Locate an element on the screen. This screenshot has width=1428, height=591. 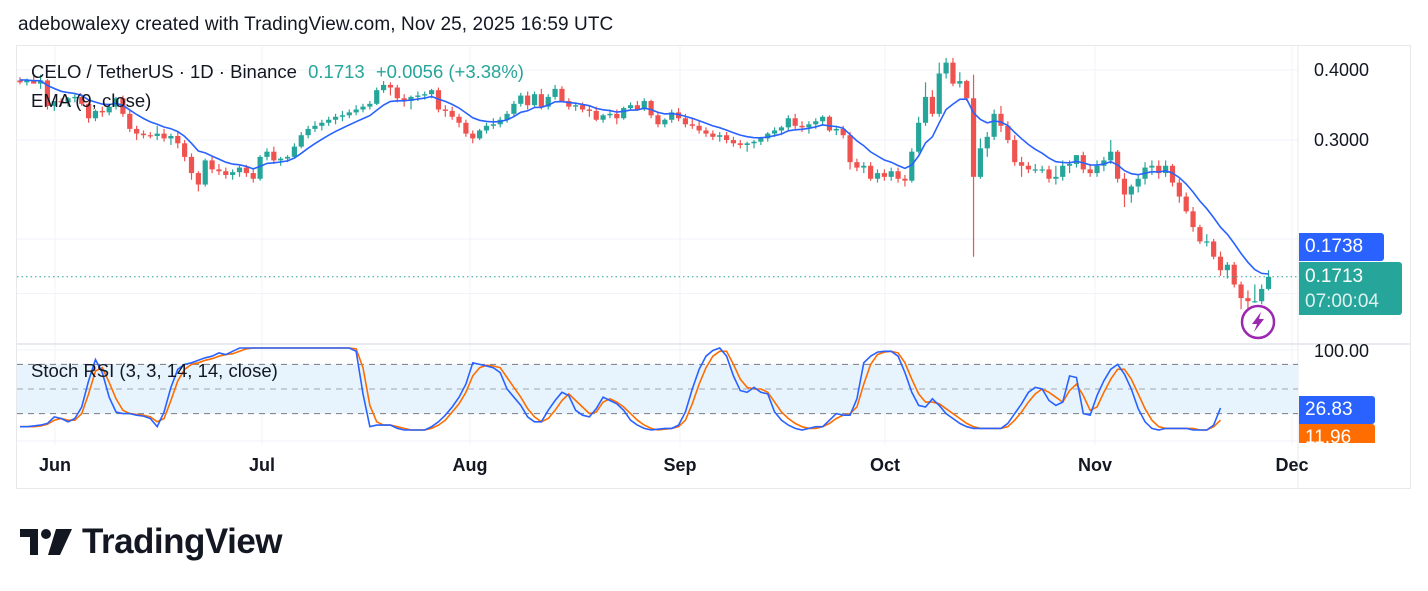
time-axis-label-jun: Jun is located at coordinates (55, 465).